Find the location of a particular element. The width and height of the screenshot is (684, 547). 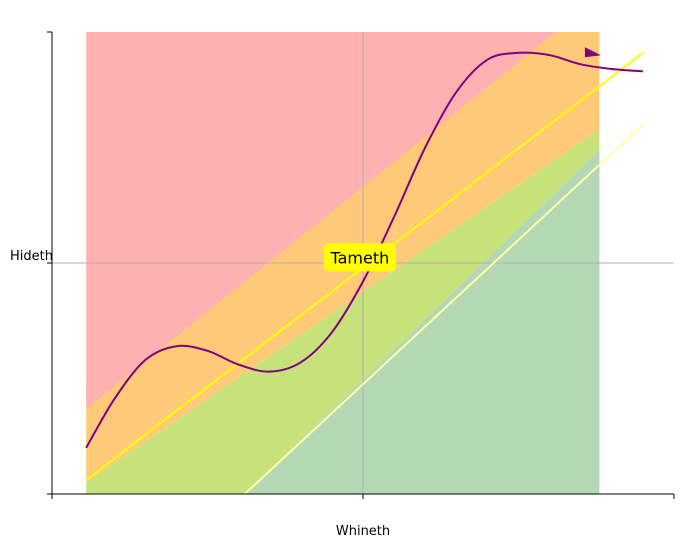

x-axis-label: Whineth is located at coordinates (363, 531).